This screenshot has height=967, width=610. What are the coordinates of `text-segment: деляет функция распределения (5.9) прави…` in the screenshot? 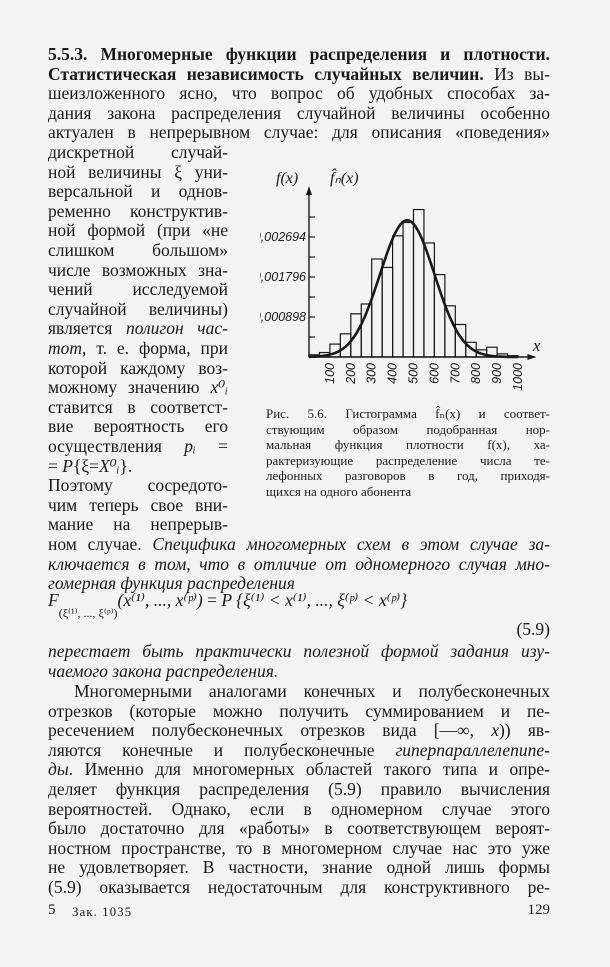 It's located at (299, 789).